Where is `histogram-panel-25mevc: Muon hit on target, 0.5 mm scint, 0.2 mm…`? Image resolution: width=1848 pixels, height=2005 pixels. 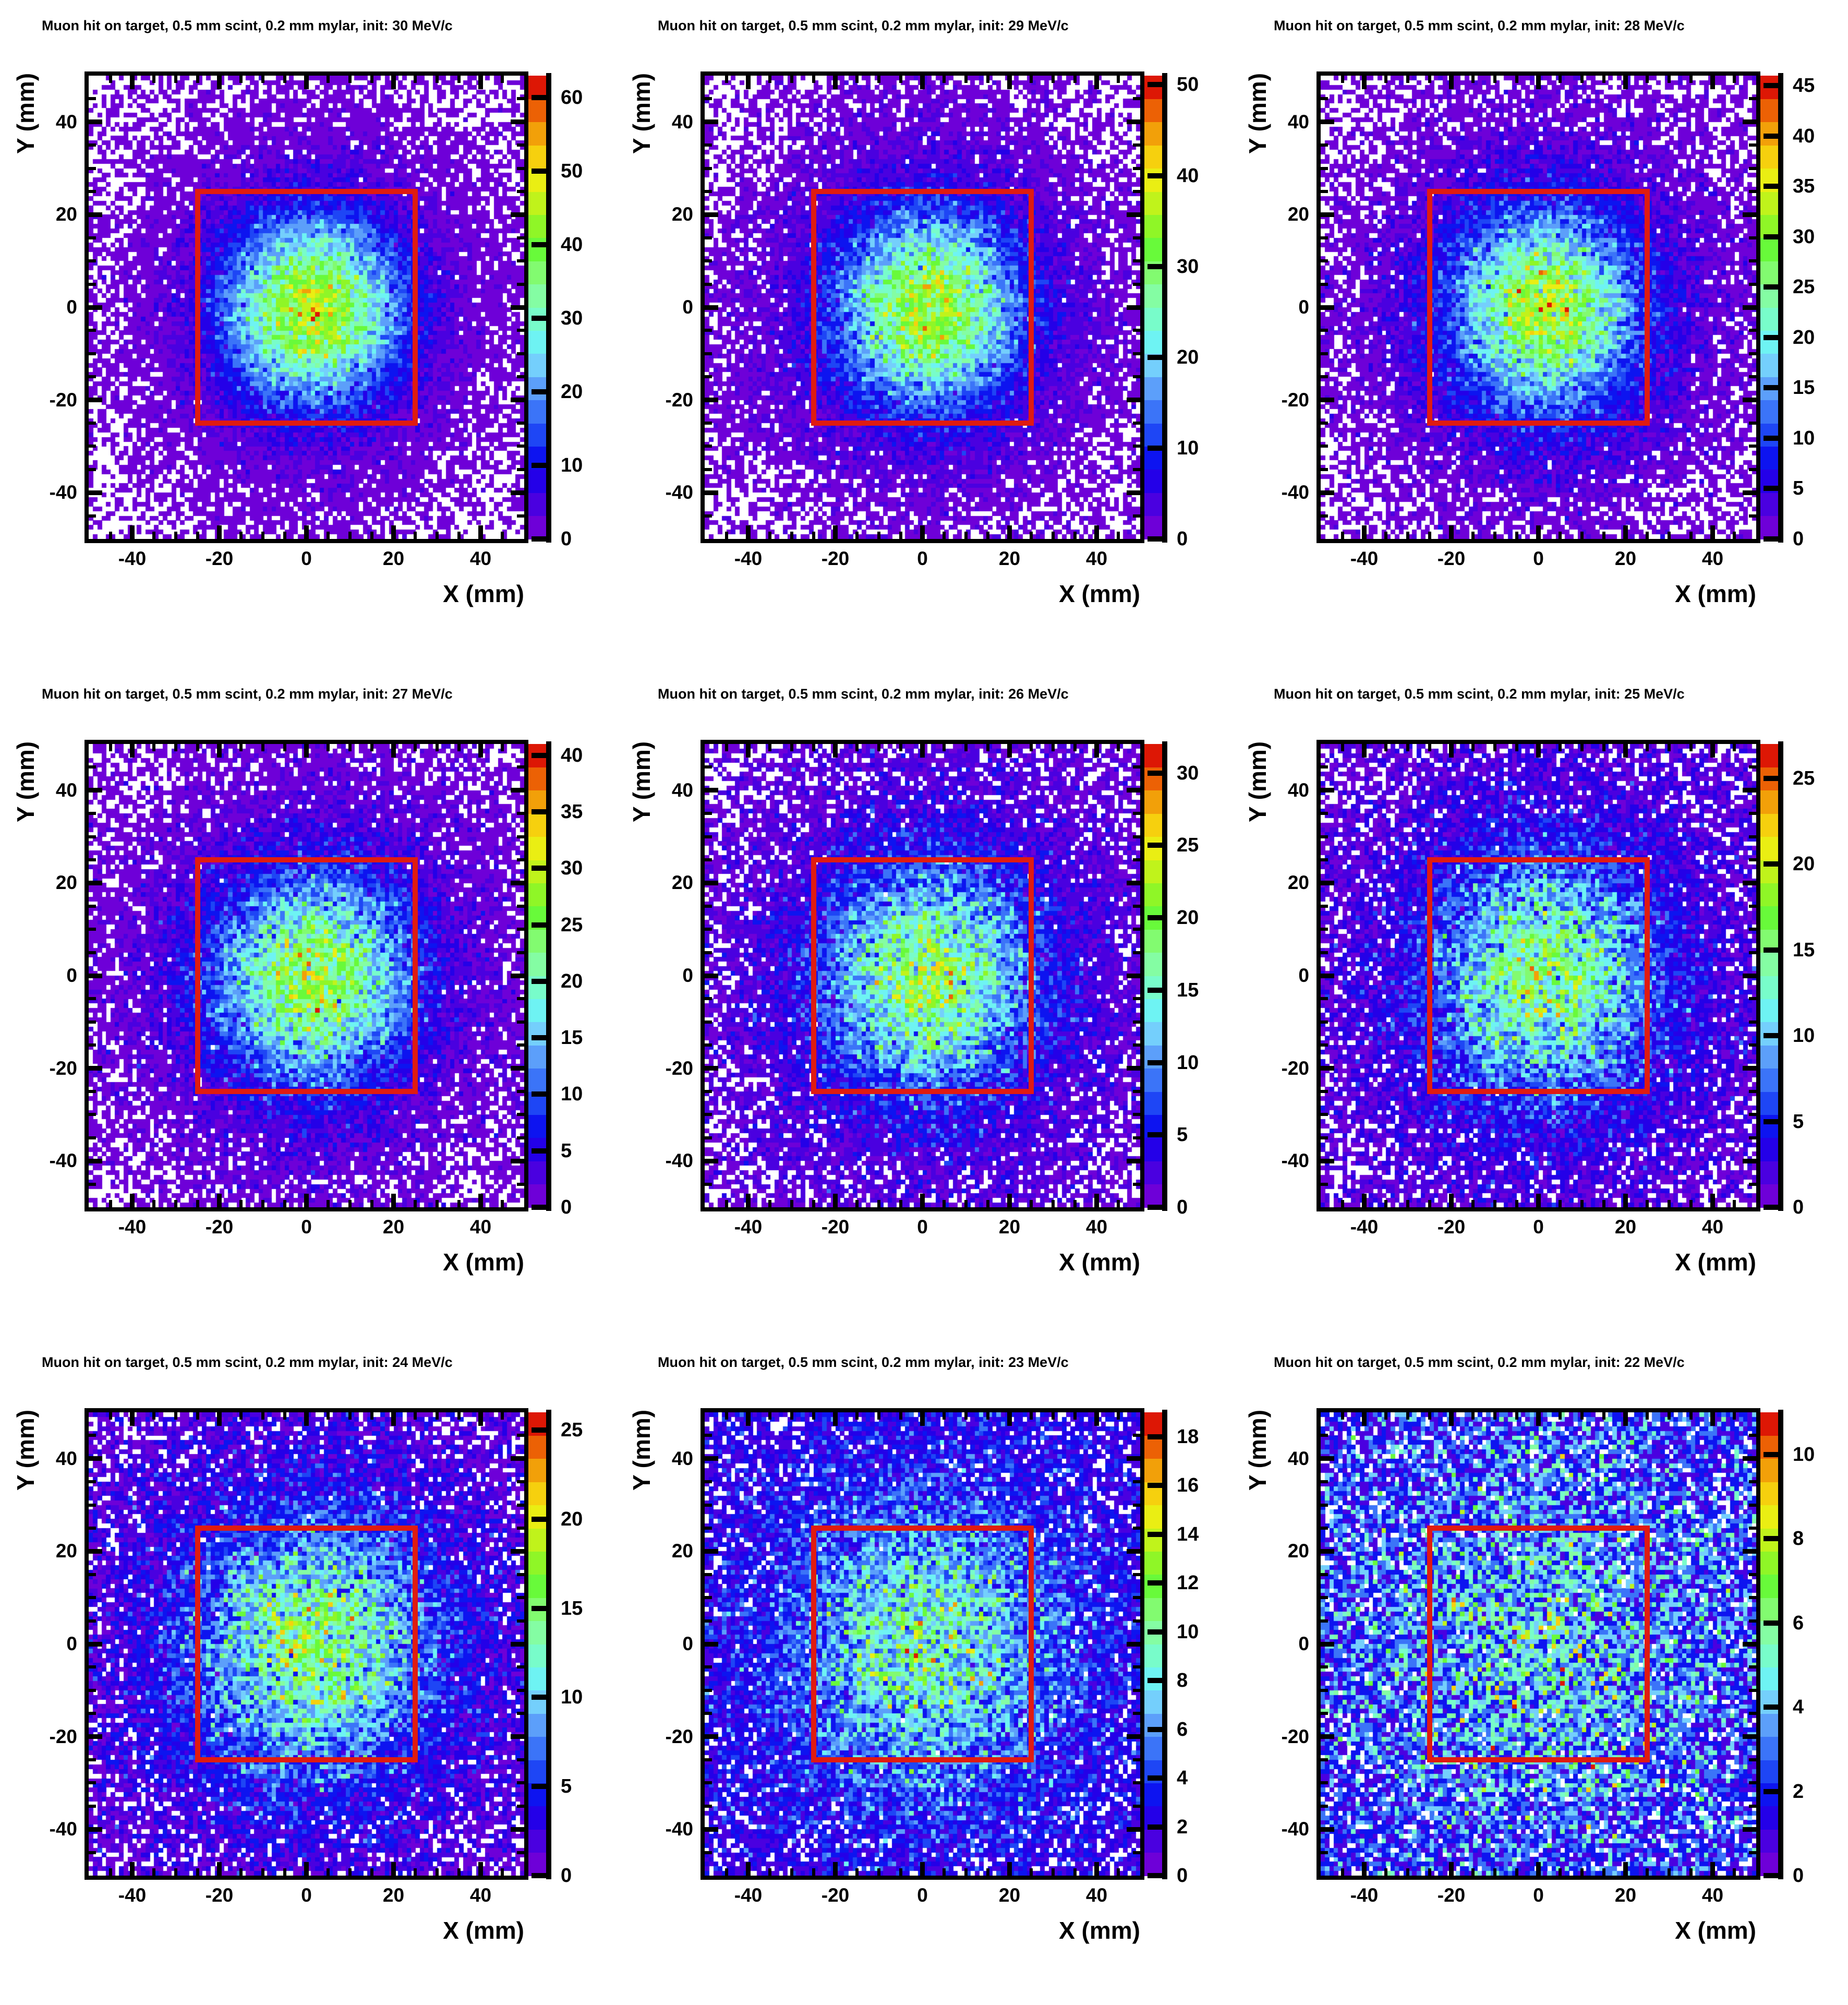
histogram-panel-25mevc: Muon hit on target, 0.5 mm scint, 0.2 mm… is located at coordinates (1540, 1002).